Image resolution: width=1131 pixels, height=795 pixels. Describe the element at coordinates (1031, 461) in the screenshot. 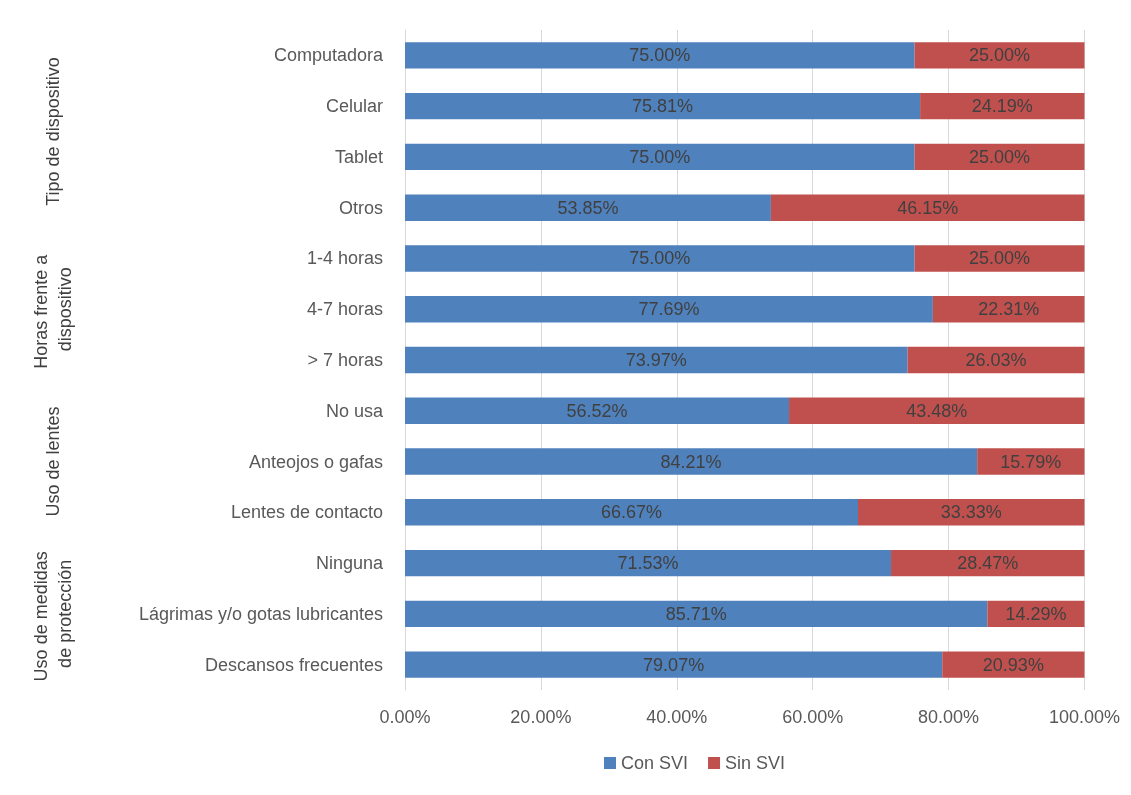

I see `data-label: 15.79%` at that location.